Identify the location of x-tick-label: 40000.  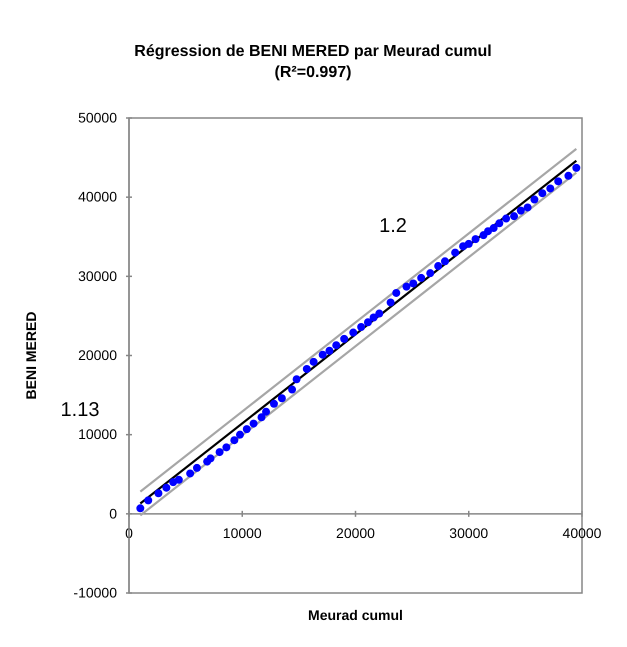
(582, 532).